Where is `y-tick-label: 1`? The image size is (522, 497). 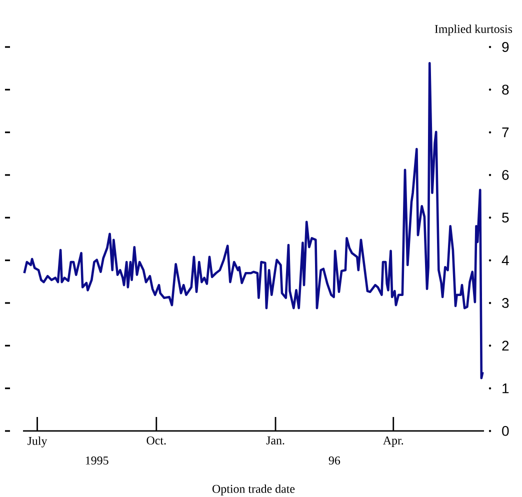
y-tick-label: 1 is located at coordinates (505, 389).